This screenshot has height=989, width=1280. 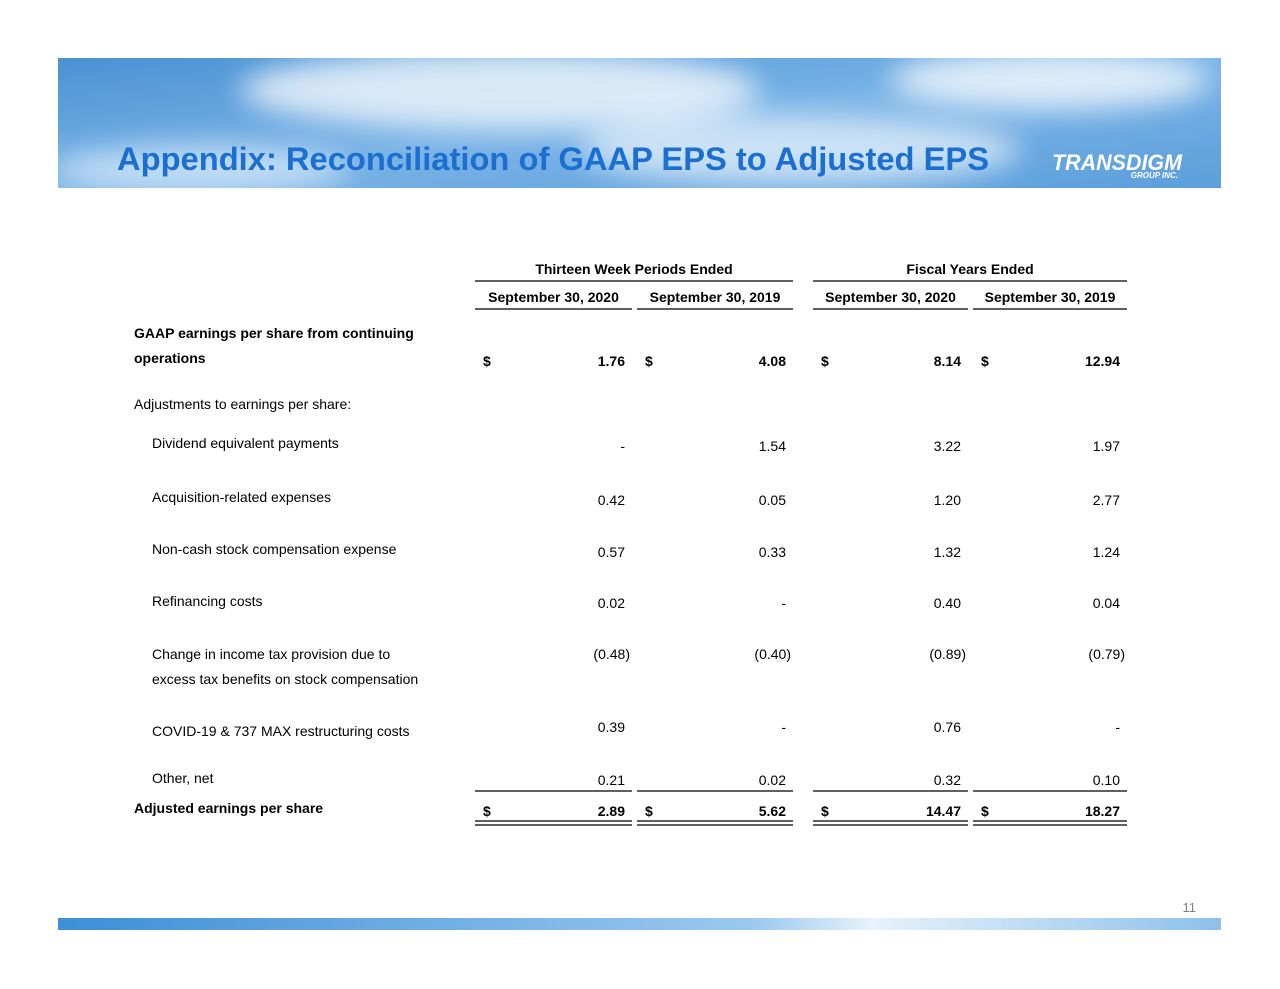 I want to click on cell-value: 0.42, so click(x=611, y=500).